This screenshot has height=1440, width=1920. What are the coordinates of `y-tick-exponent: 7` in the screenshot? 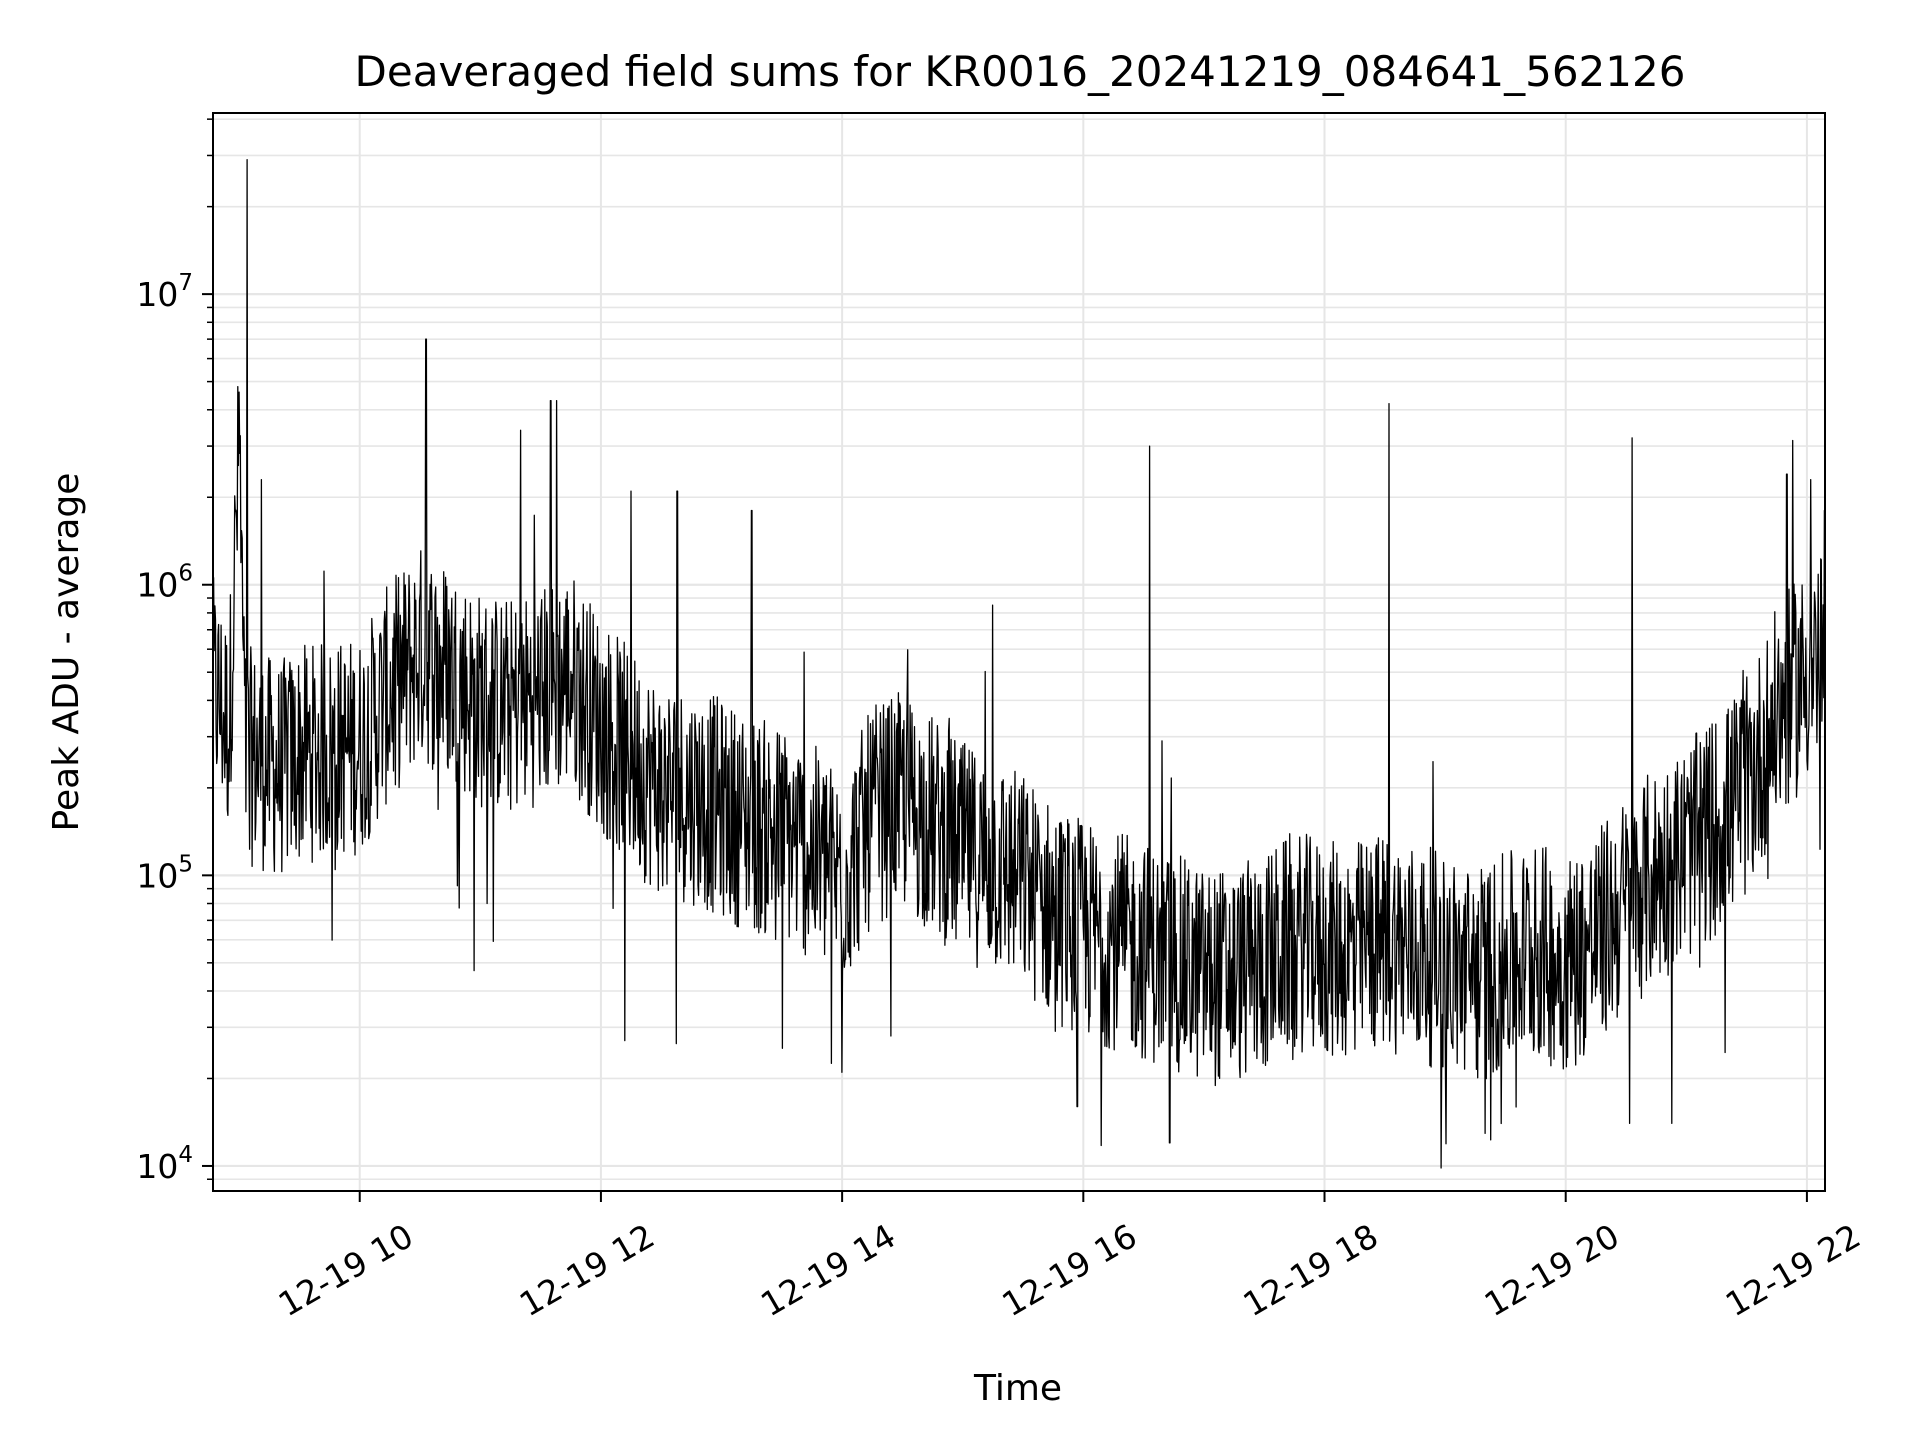 It's located at (185, 283).